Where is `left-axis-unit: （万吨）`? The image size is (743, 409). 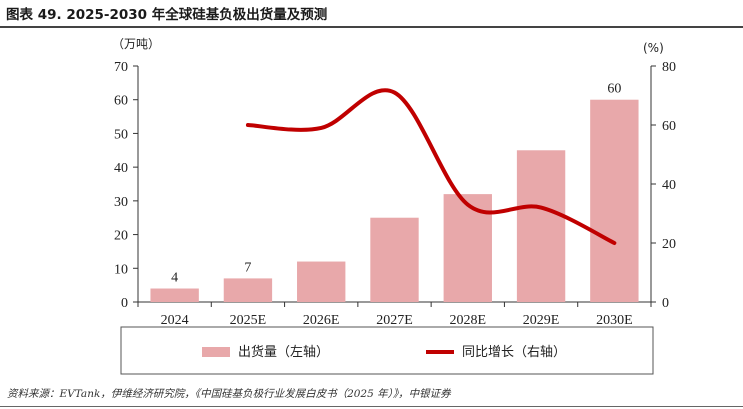
left-axis-unit: （万吨） is located at coordinates (136, 44).